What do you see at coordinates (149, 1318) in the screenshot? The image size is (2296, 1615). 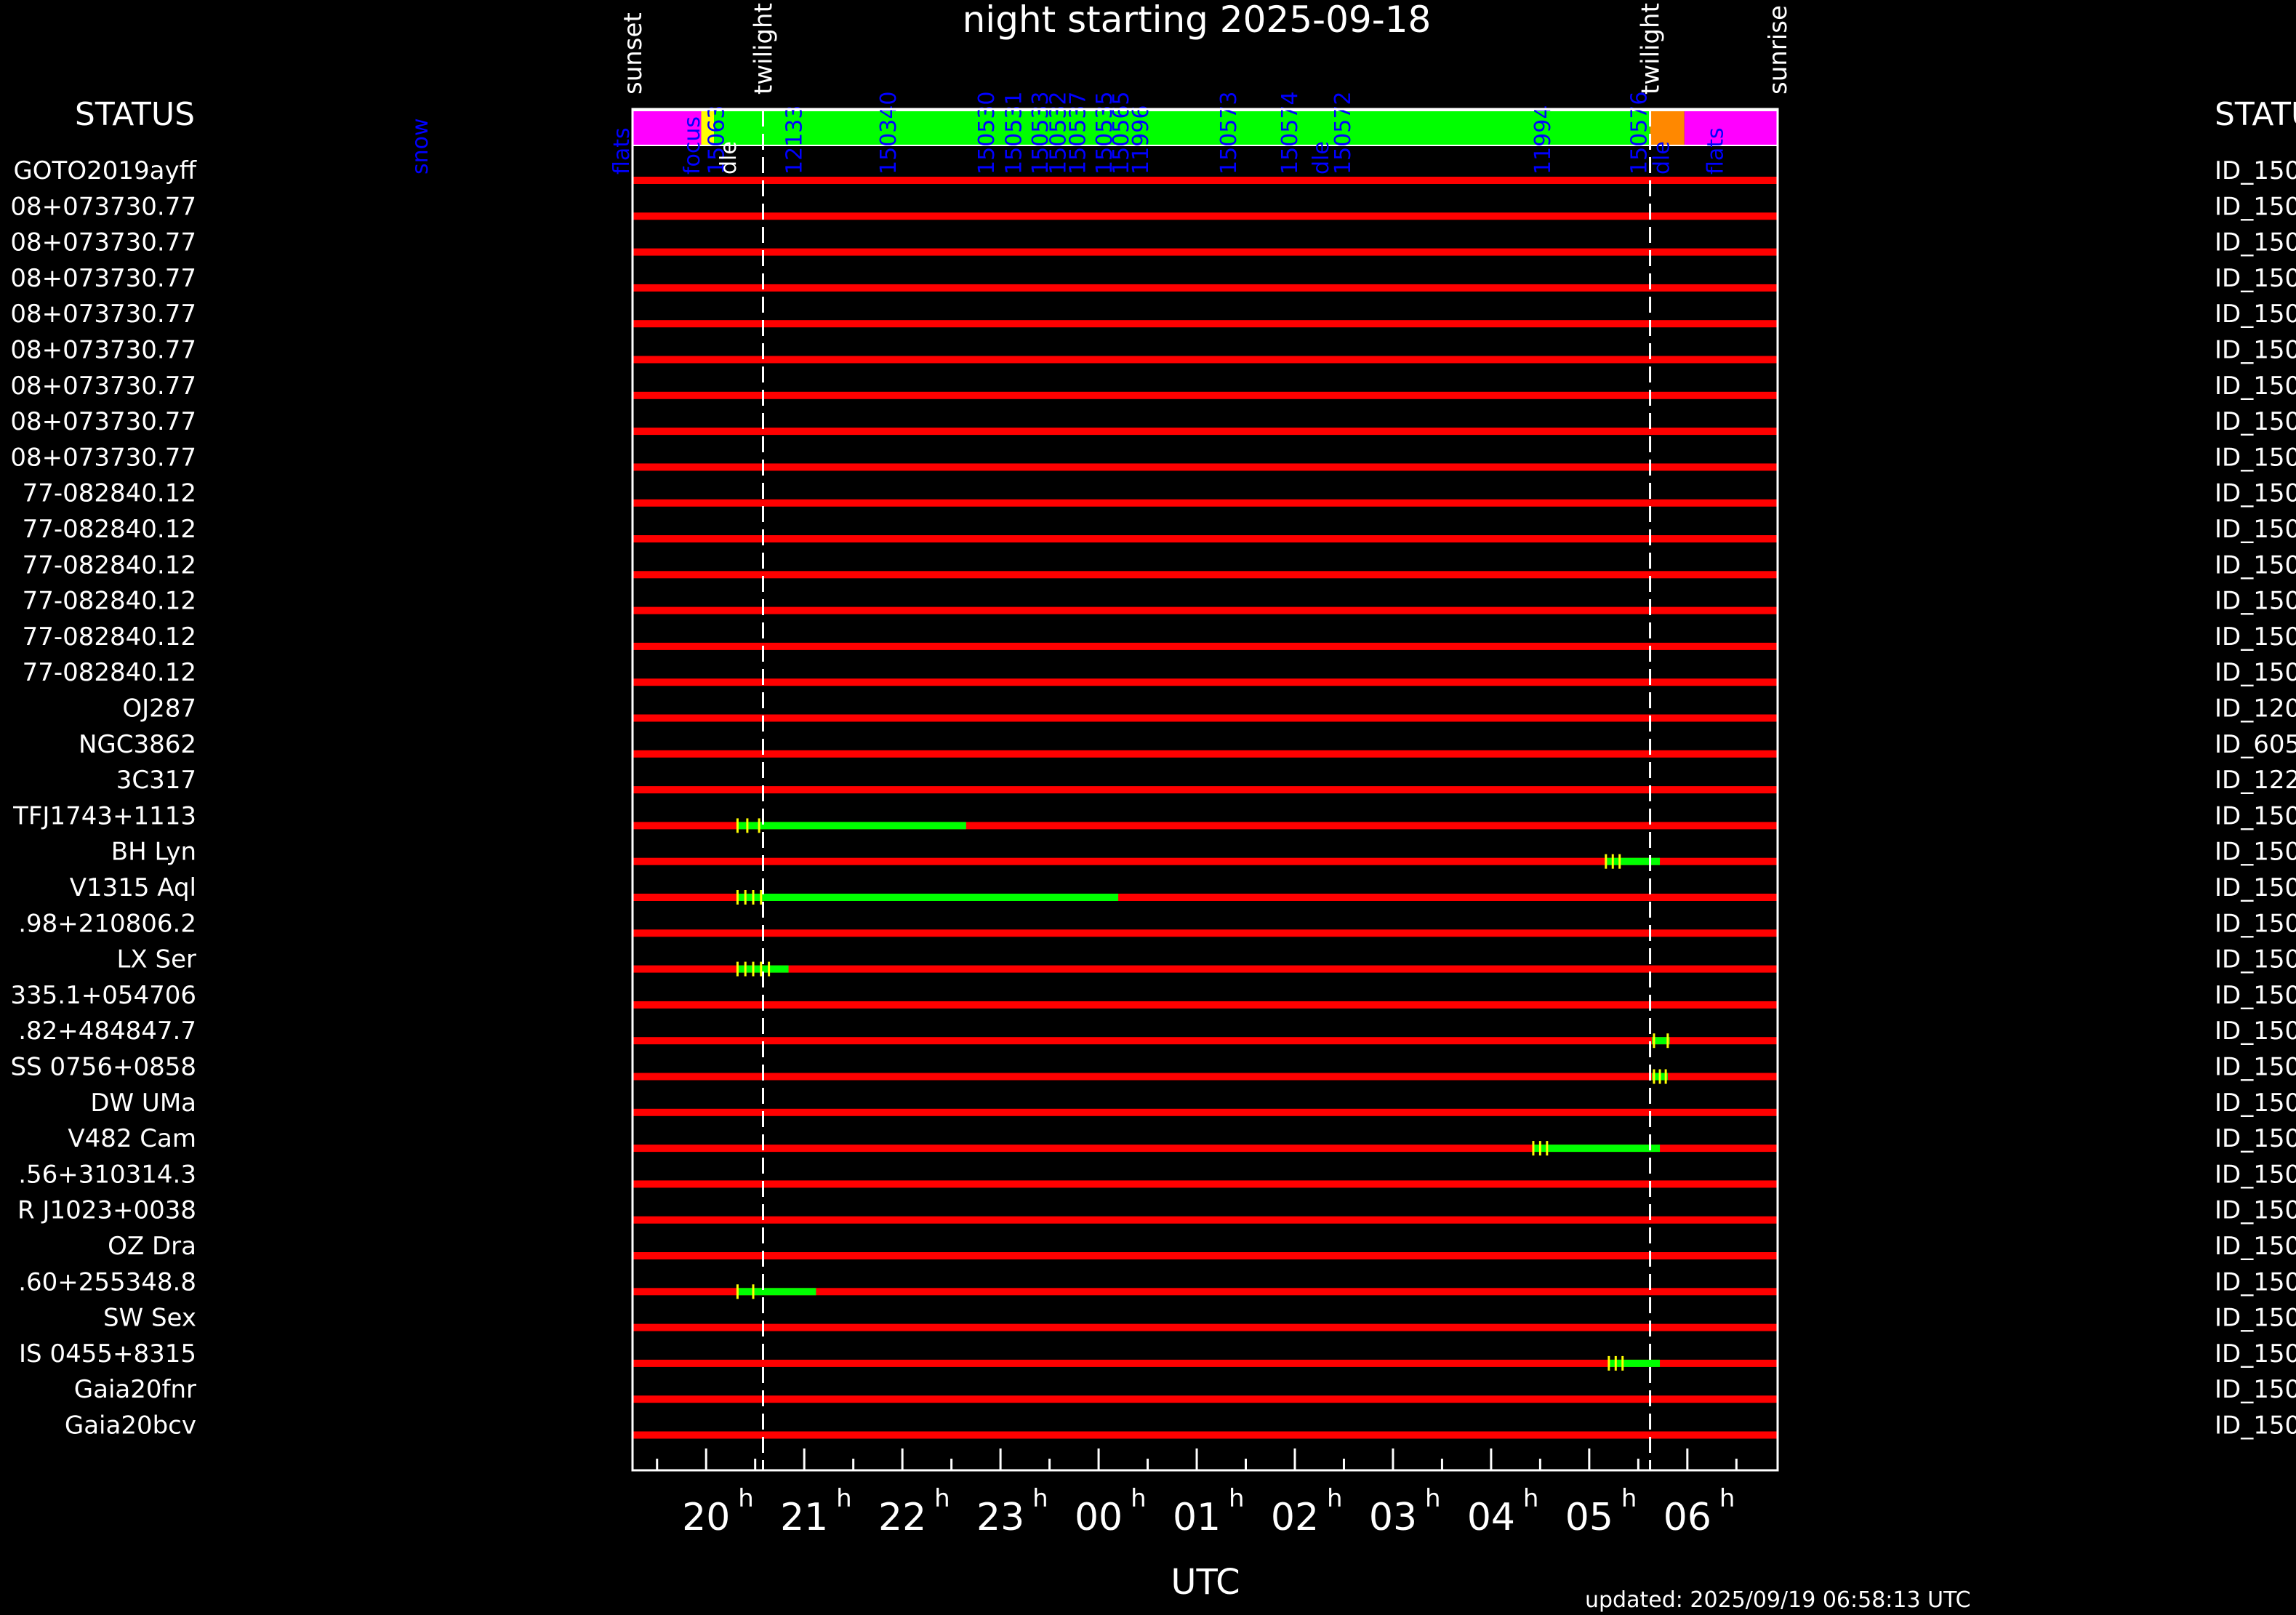 I see `target-name: SW Sex` at bounding box center [149, 1318].